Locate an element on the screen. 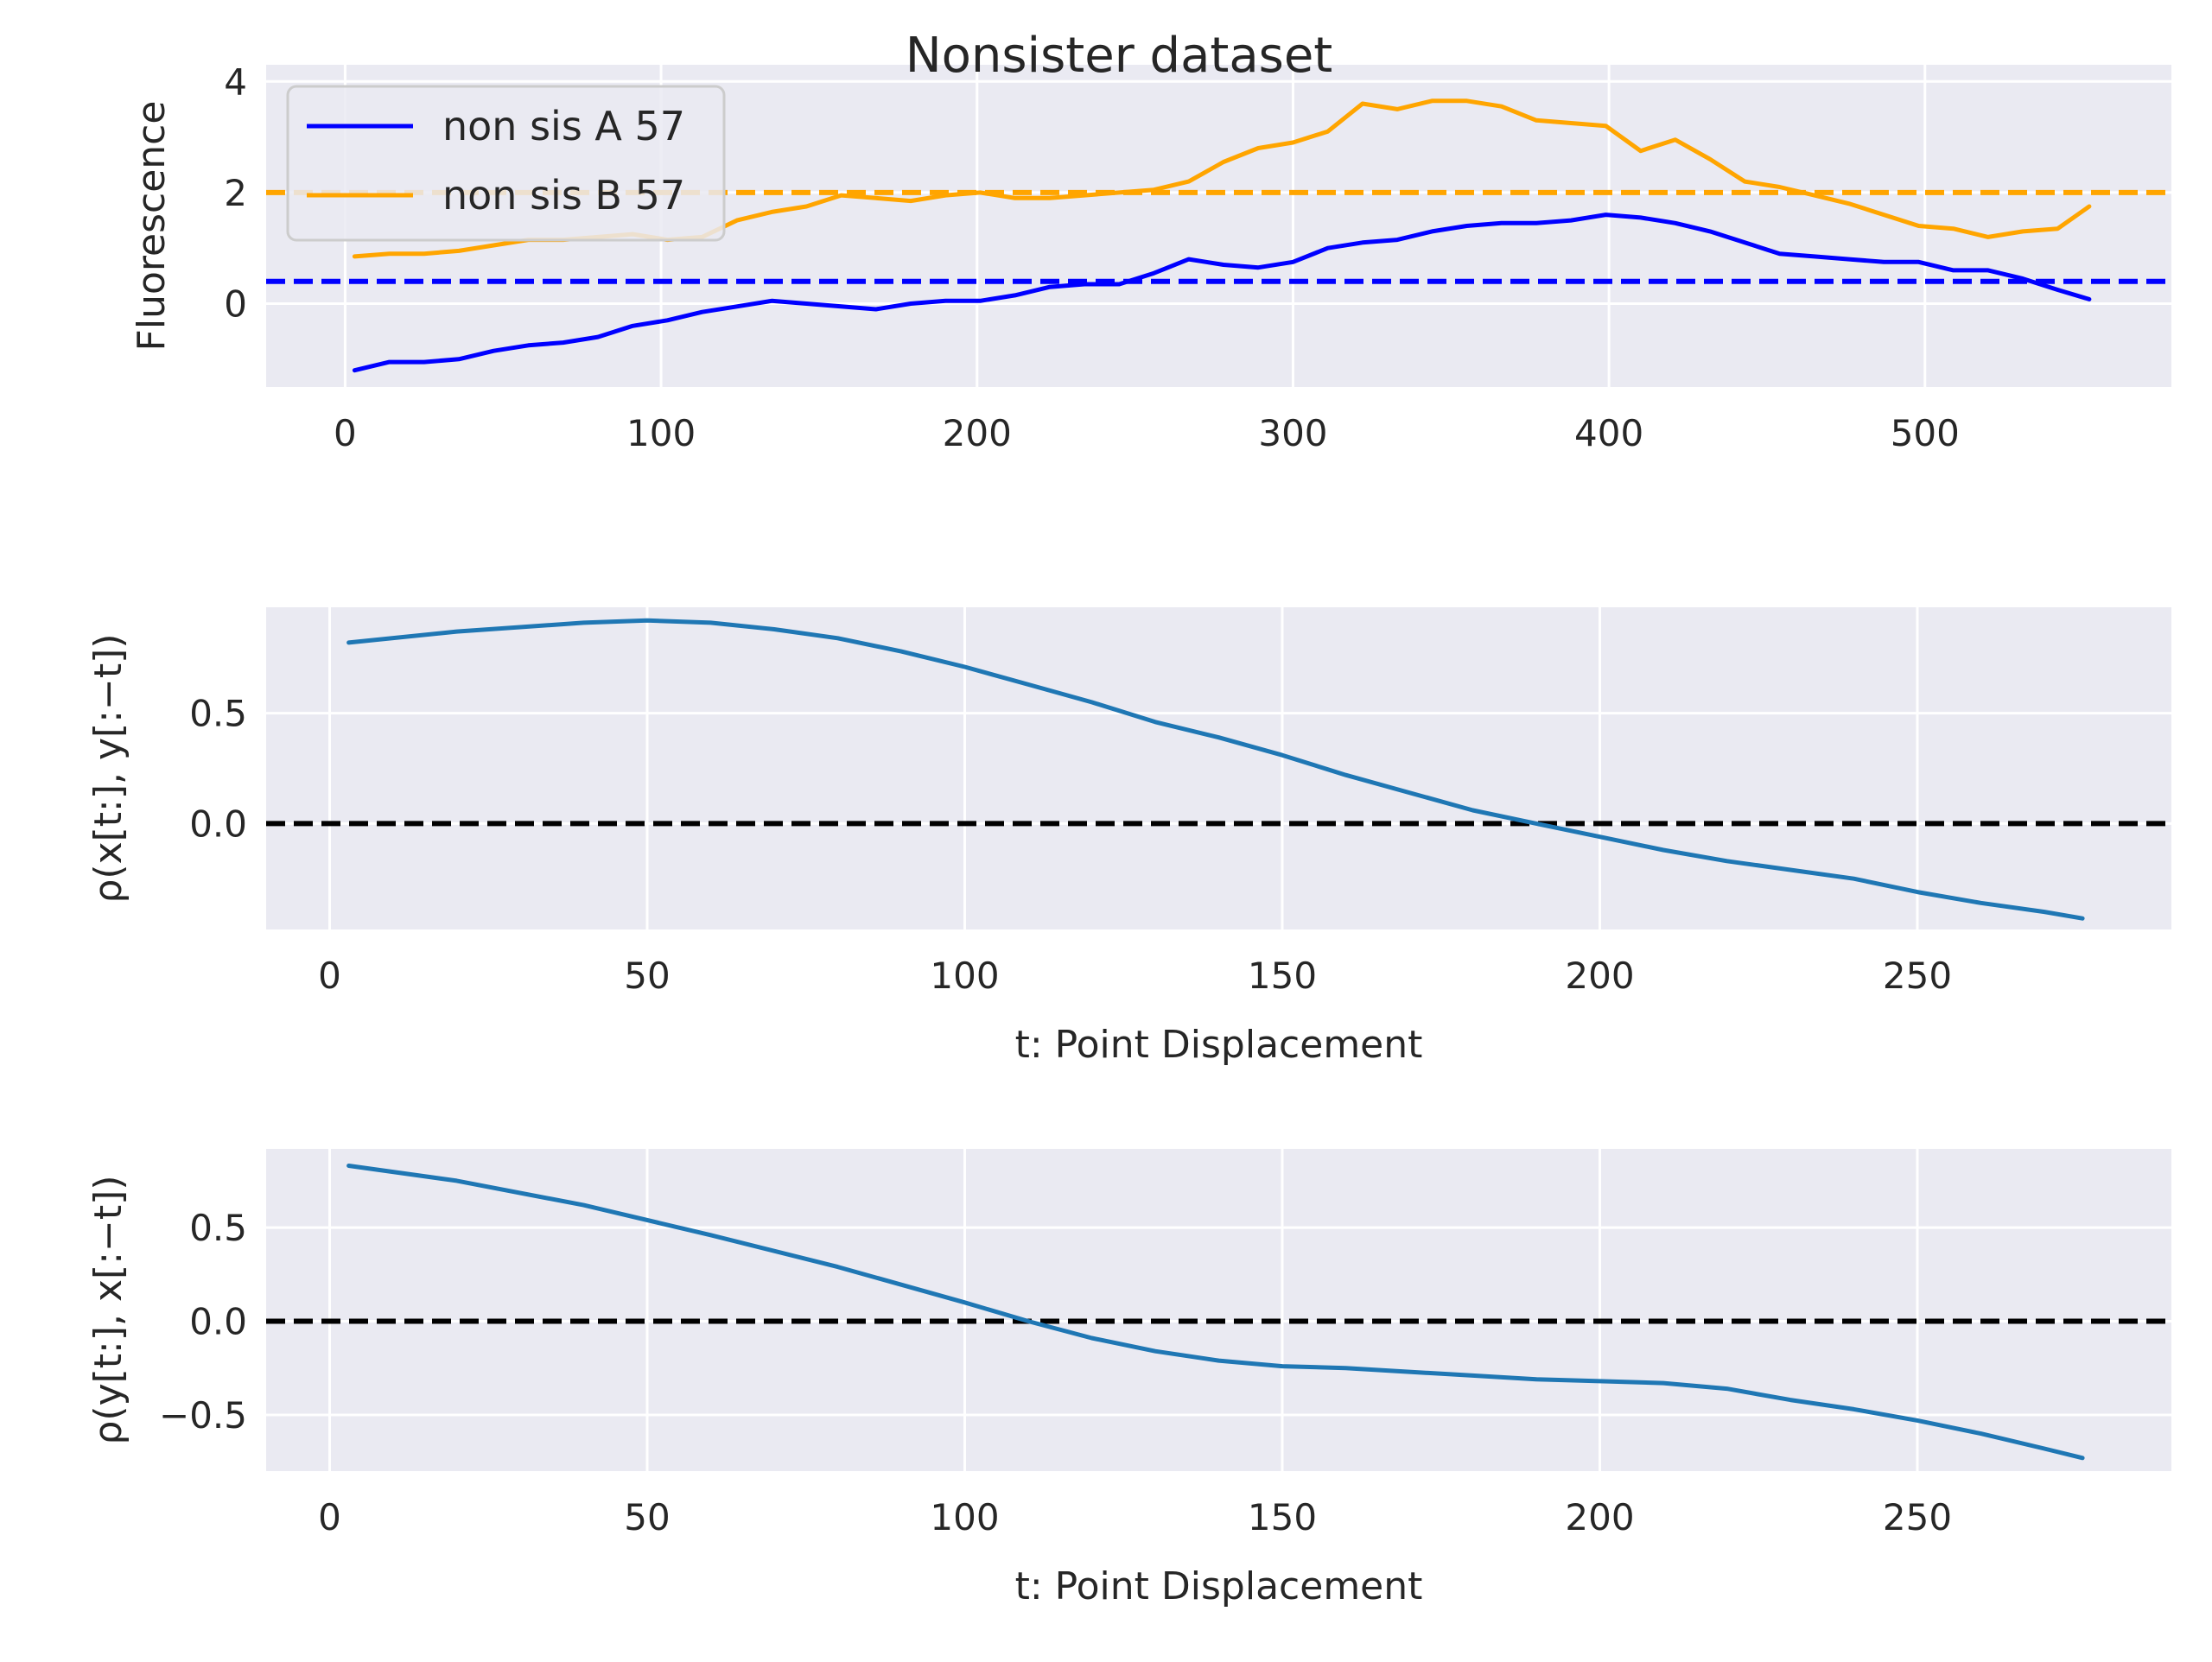  y-axis-label: Fluorescence is located at coordinates (152, 226).